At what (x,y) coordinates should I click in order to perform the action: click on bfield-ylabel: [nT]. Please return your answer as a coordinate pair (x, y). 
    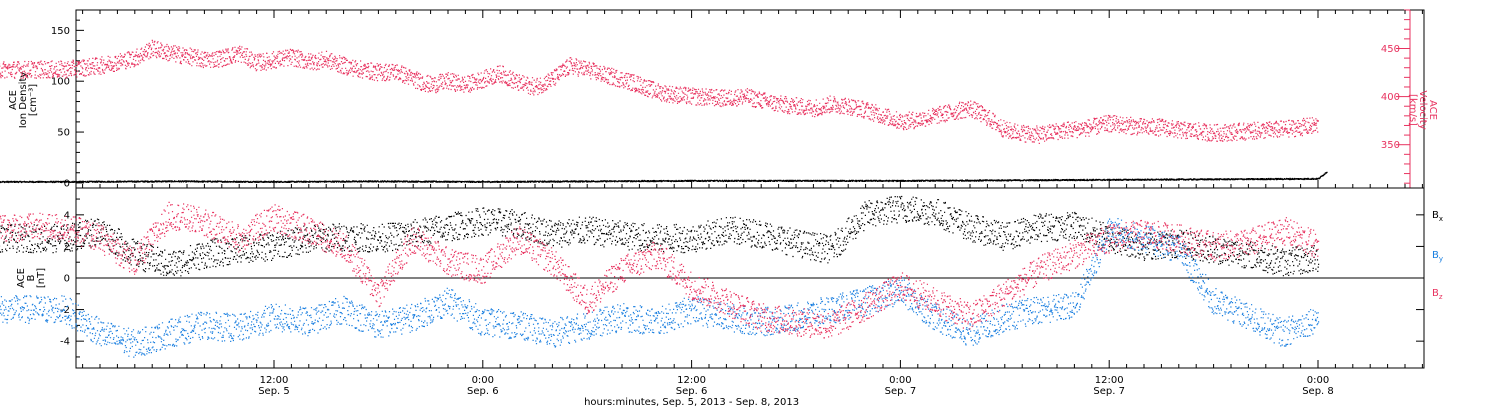
    Looking at the image, I should click on (41, 278).